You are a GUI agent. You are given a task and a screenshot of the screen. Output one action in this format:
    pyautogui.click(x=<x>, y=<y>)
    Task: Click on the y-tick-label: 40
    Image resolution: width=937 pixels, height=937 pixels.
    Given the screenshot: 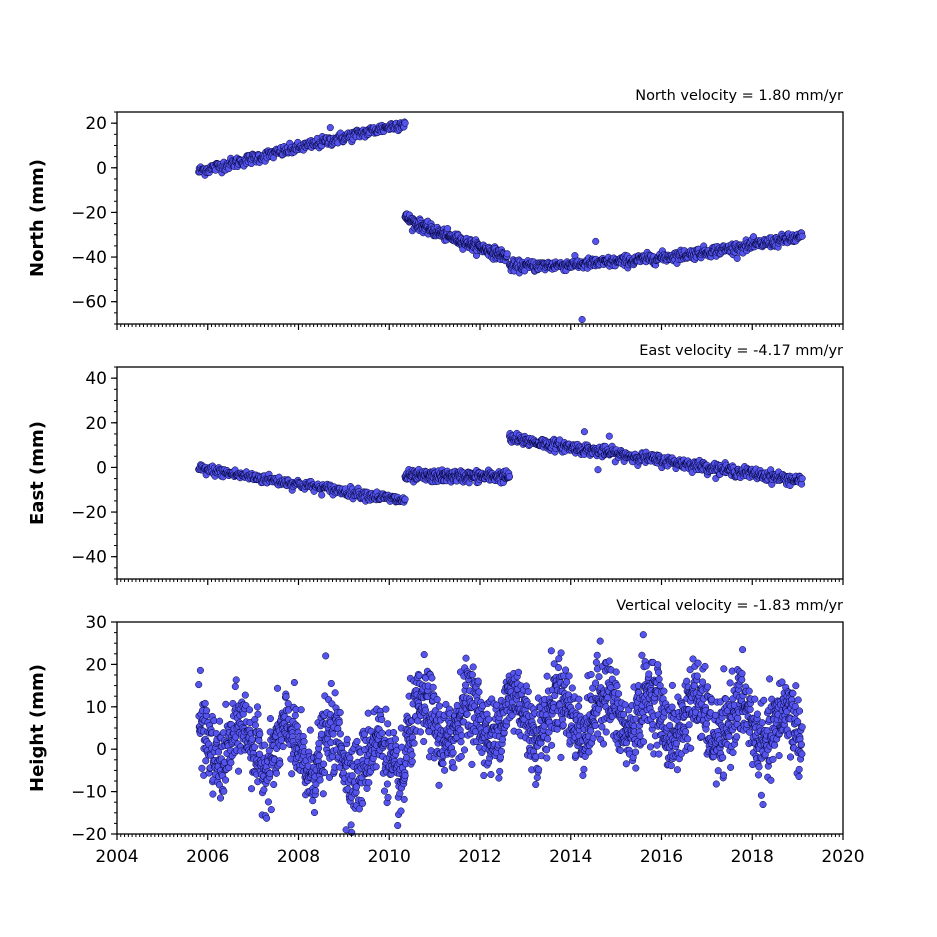 What is the action you would take?
    pyautogui.click(x=96, y=379)
    